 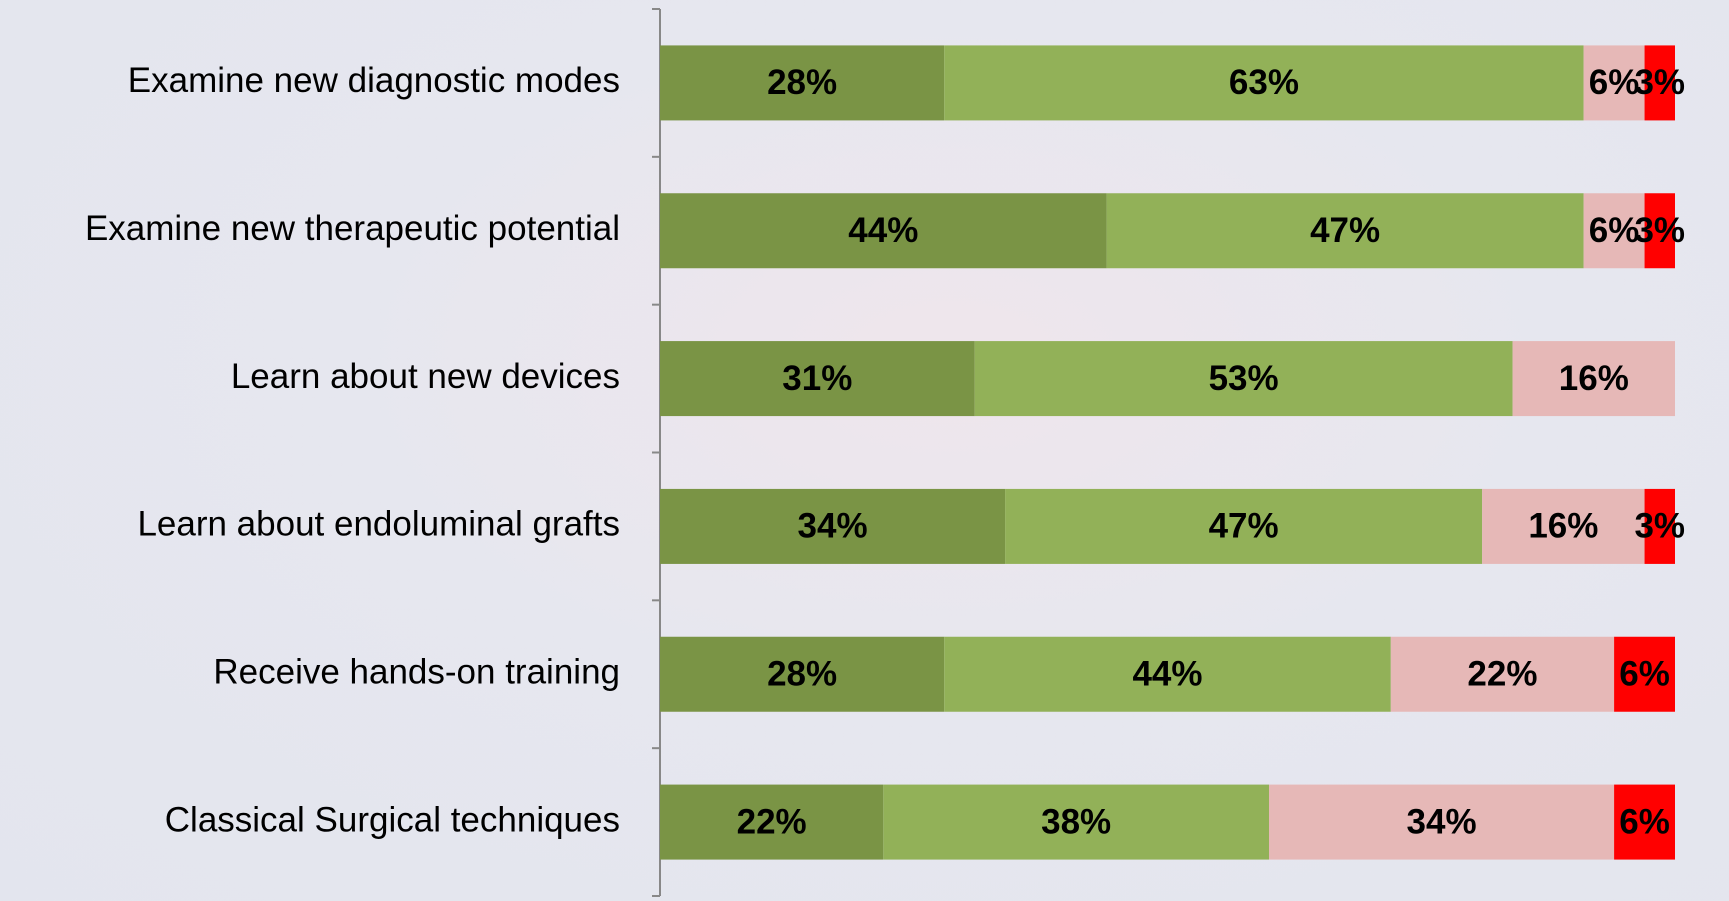 What do you see at coordinates (392, 819) in the screenshot?
I see `category-label: Classical Surgical techniques` at bounding box center [392, 819].